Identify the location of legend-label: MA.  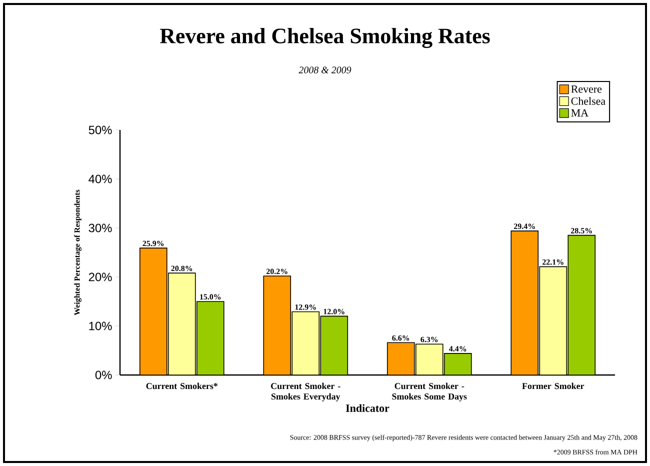
(579, 112).